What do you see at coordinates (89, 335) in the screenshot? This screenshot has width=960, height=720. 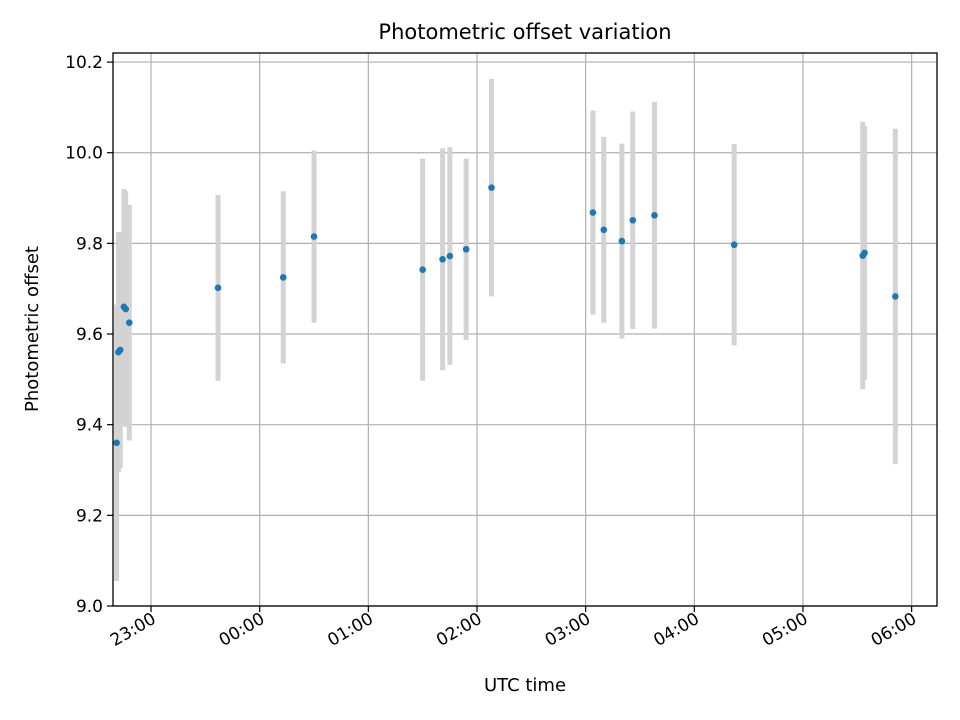 I see `y-tick-label: 9.6` at bounding box center [89, 335].